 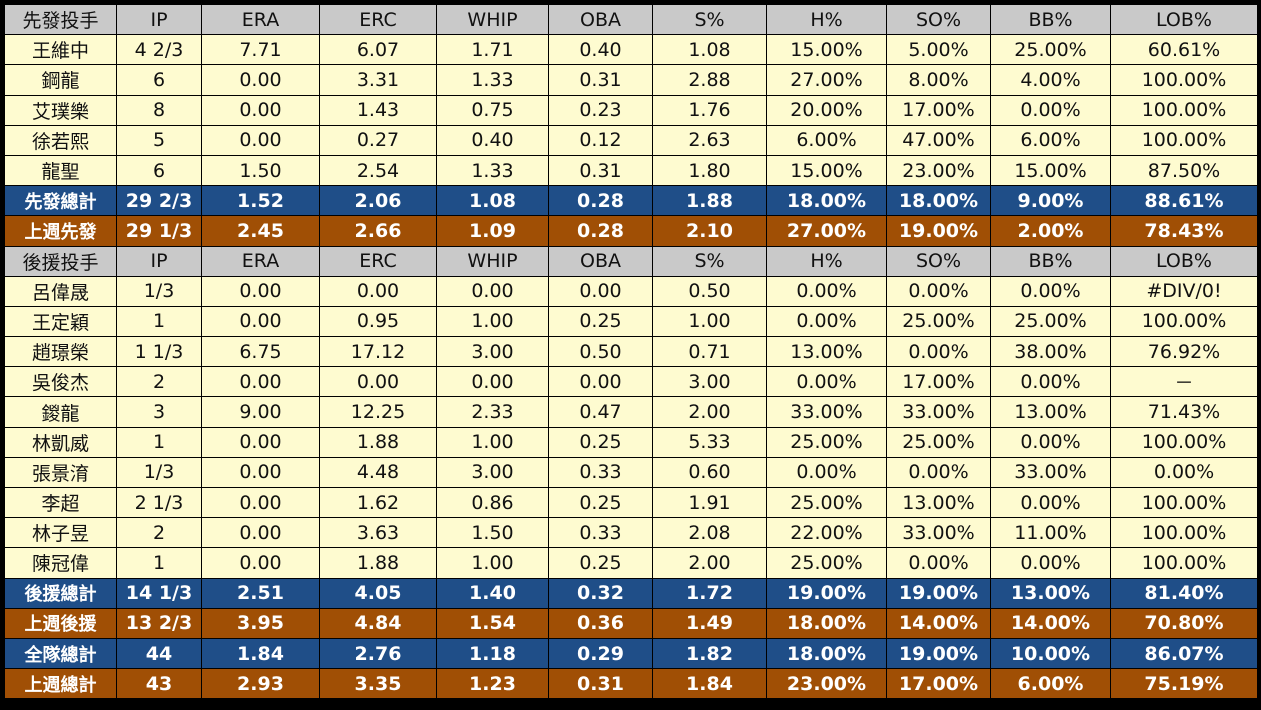 I want to click on starter-row-ip-cell: 6, so click(x=159, y=80).